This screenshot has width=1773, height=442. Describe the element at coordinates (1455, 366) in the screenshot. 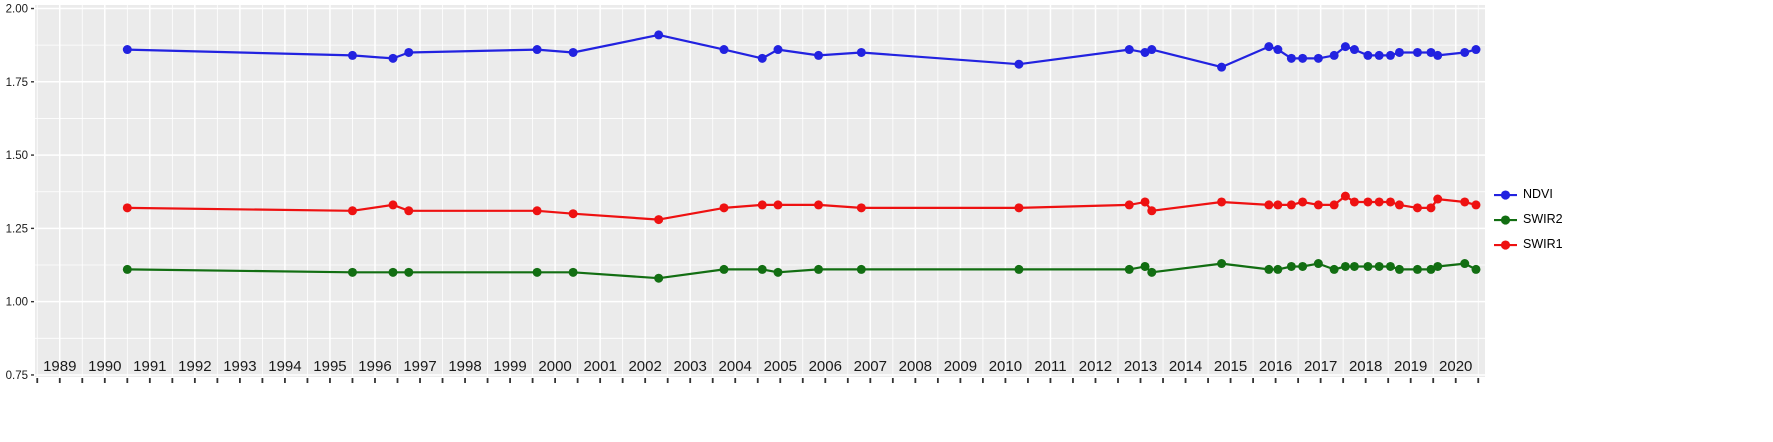

I see `x-tick-label: 2020` at that location.